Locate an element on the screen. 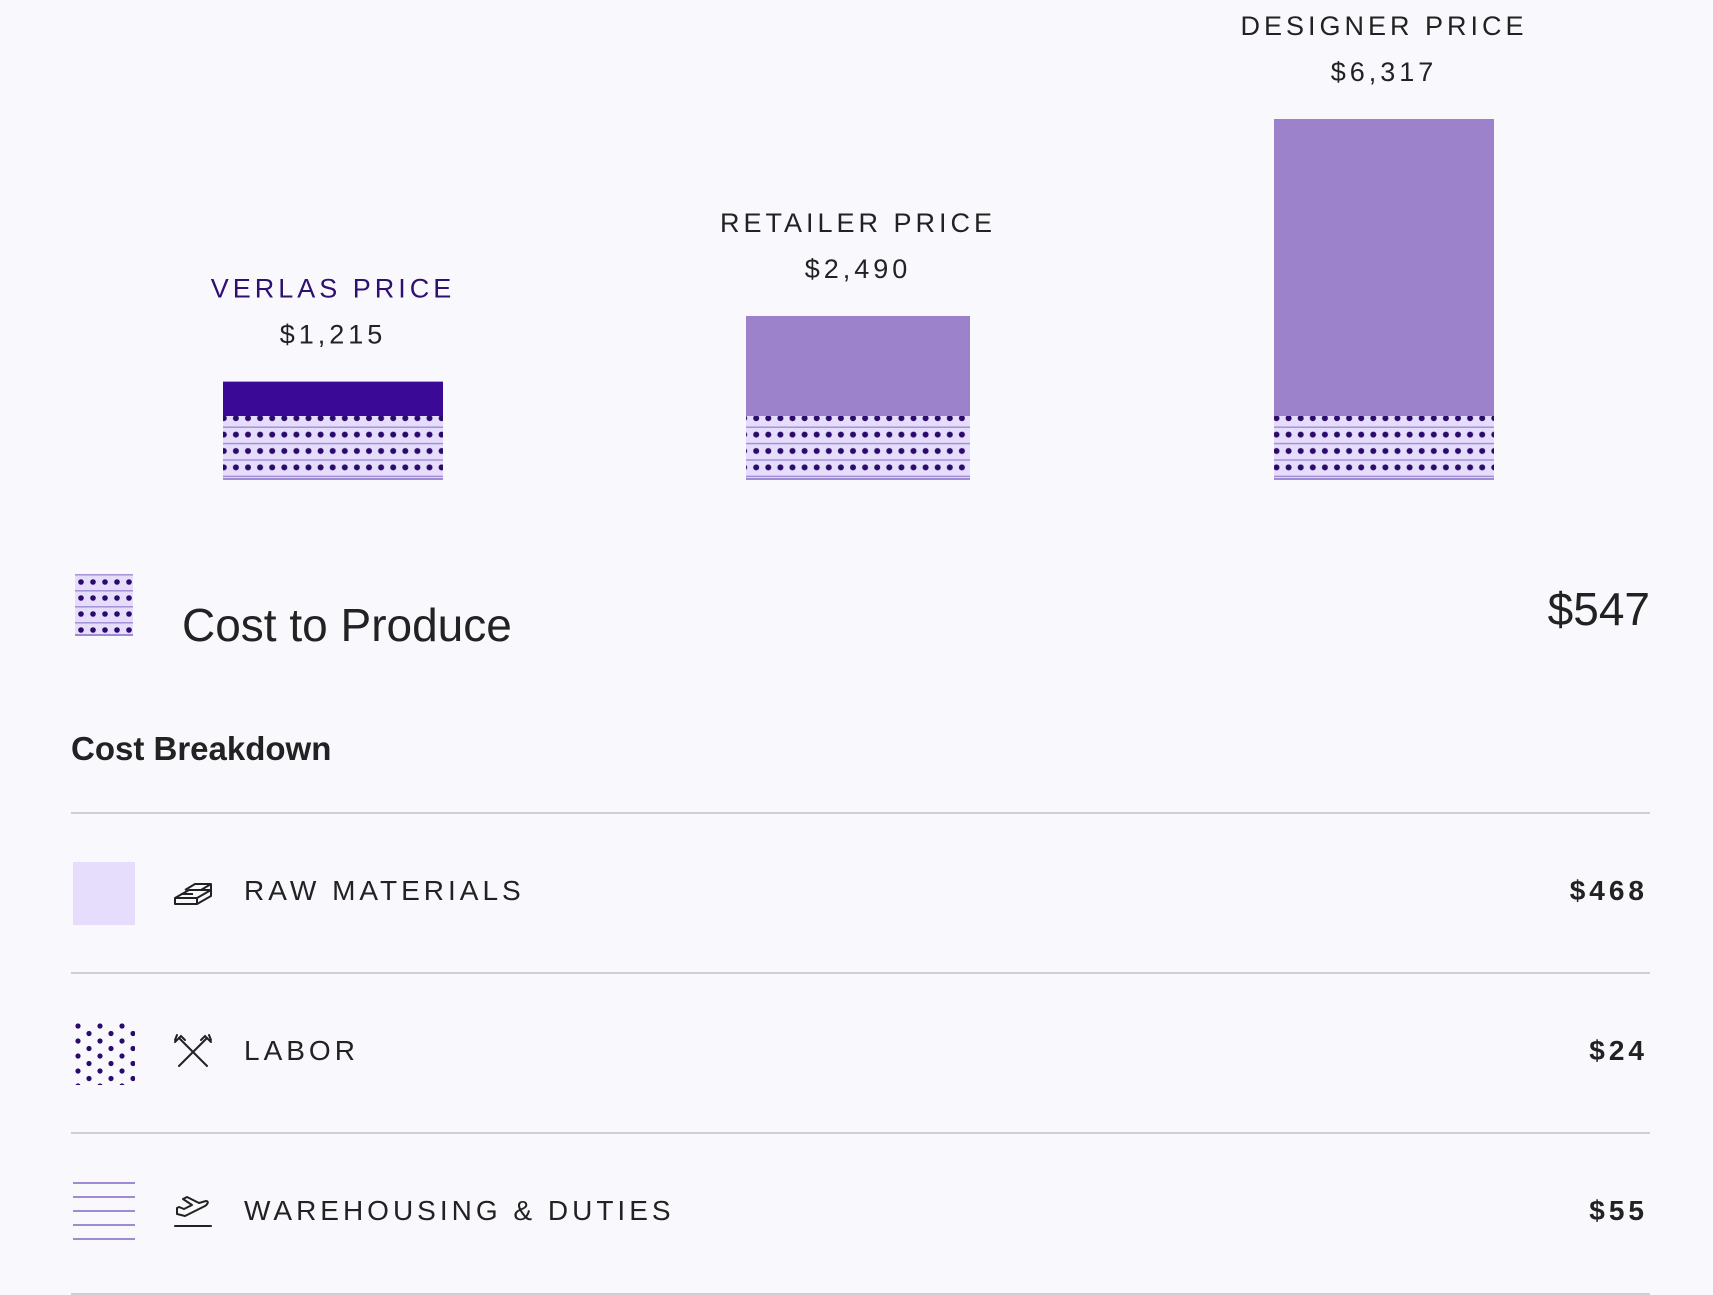 The image size is (1713, 1295). breakdown-value: $468 is located at coordinates (1608, 890).